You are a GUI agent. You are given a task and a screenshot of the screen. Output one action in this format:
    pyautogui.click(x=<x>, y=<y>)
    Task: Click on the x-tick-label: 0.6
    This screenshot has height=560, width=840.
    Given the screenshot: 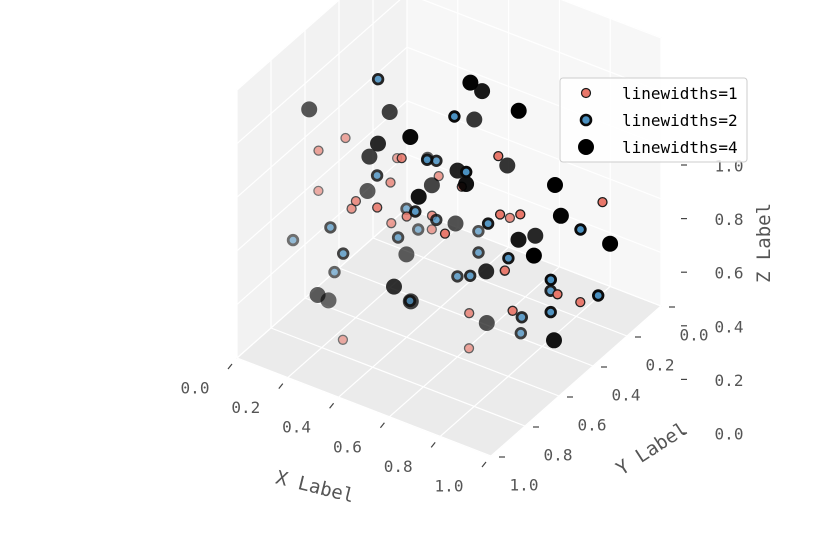 What is the action you would take?
    pyautogui.click(x=347, y=446)
    